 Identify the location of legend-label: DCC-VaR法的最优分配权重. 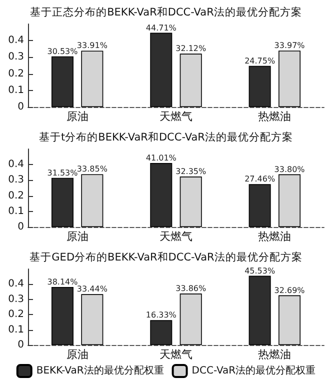
(254, 370).